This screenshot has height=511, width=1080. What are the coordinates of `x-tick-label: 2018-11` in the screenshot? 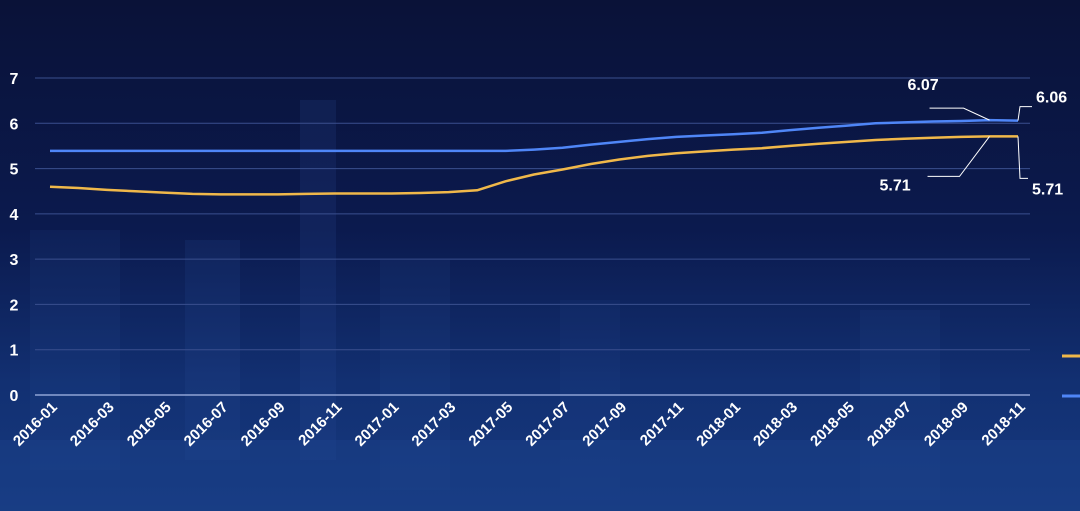 It's located at (1003, 424).